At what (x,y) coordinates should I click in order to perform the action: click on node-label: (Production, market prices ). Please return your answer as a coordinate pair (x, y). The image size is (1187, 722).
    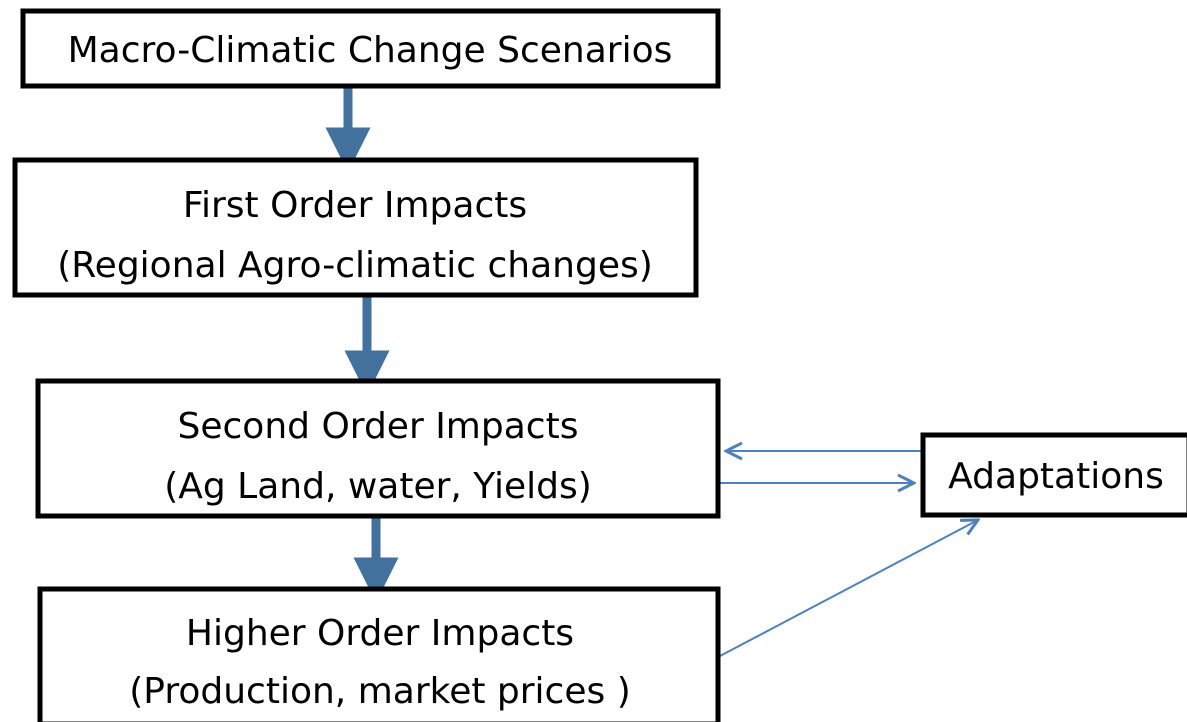
    Looking at the image, I should click on (380, 691).